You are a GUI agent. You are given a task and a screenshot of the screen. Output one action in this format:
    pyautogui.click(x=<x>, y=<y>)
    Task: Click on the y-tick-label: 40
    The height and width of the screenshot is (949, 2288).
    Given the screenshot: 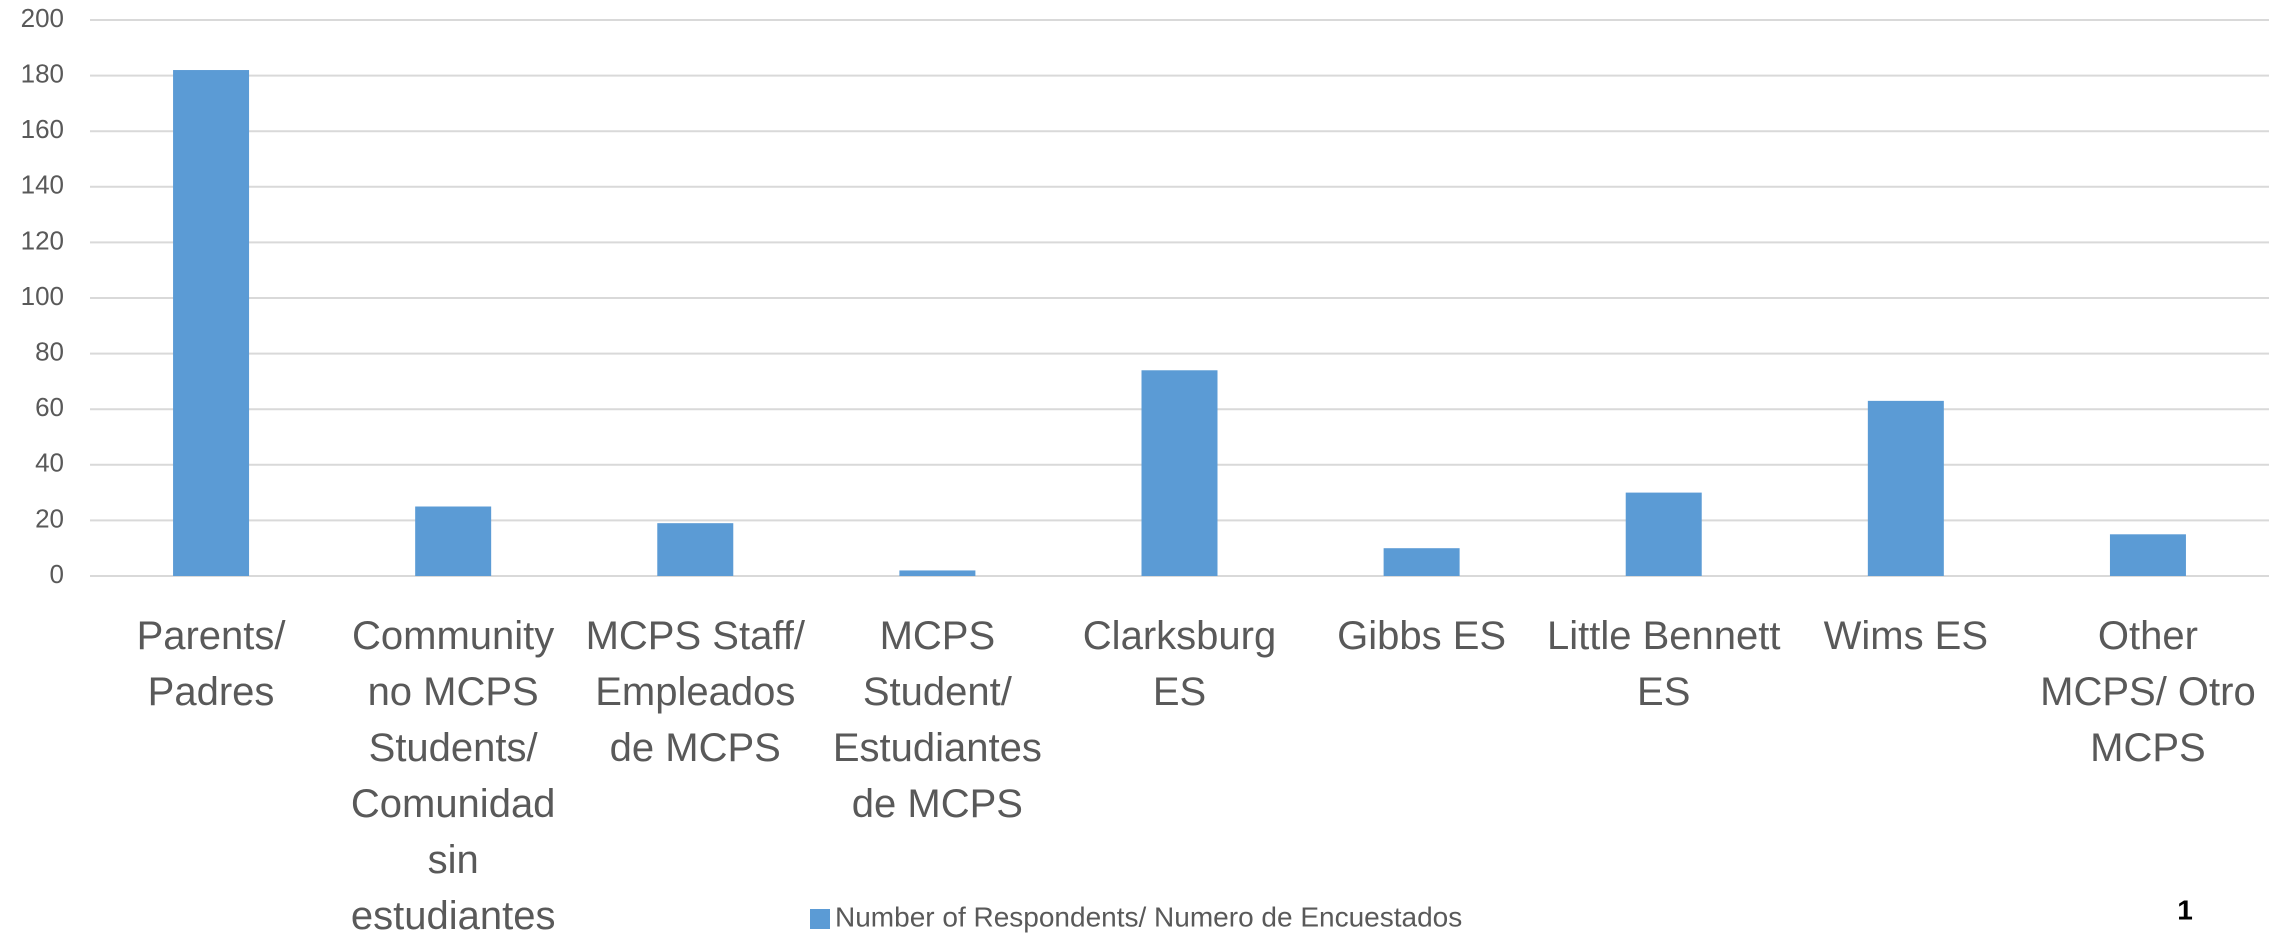 What is the action you would take?
    pyautogui.click(x=49, y=463)
    